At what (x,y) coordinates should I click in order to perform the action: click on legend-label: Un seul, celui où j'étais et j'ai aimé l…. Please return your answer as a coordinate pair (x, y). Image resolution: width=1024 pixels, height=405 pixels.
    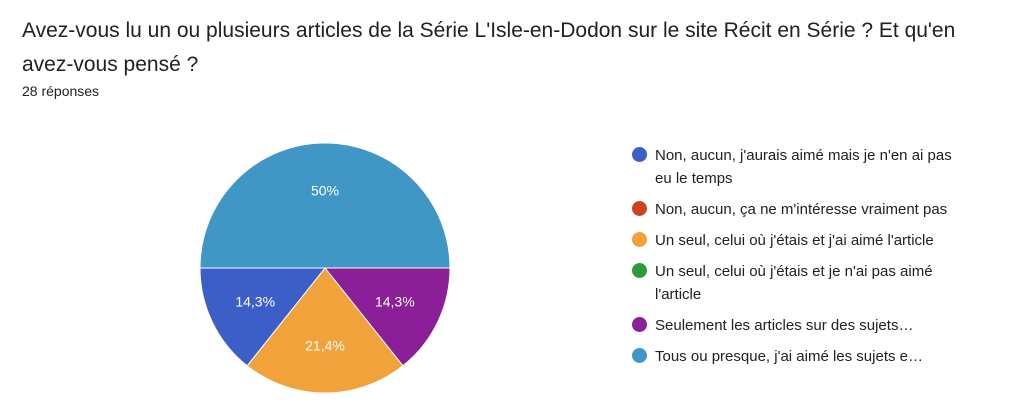
    Looking at the image, I should click on (794, 240).